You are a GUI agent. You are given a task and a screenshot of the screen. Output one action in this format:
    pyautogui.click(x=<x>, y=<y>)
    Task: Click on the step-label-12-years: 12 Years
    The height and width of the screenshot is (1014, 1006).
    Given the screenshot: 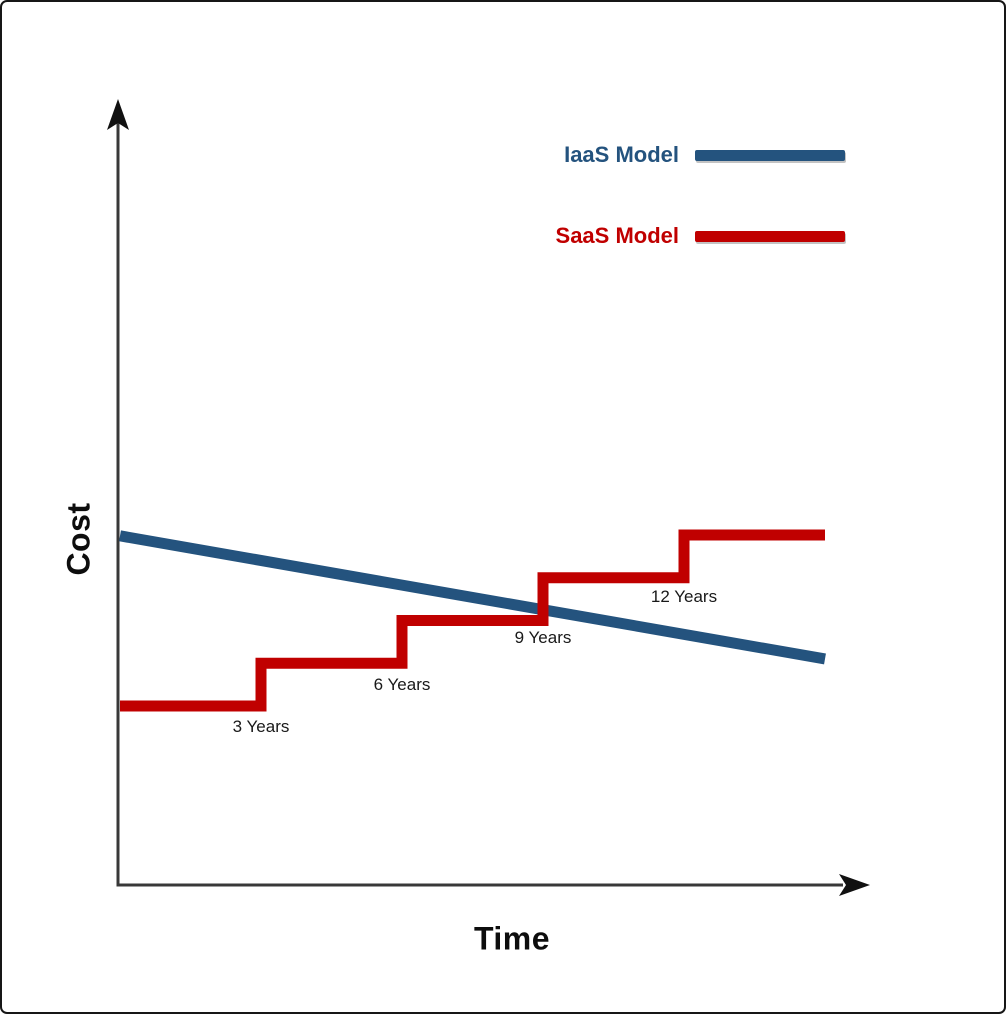 What is the action you would take?
    pyautogui.click(x=684, y=596)
    